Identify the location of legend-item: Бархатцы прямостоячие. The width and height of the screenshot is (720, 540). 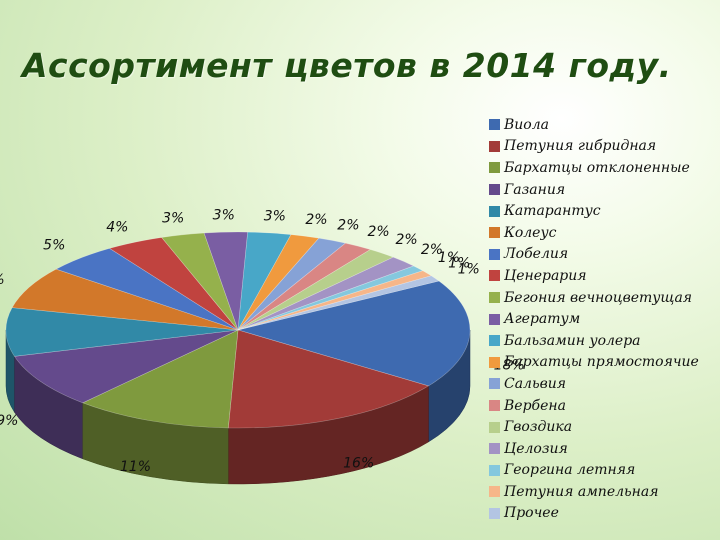
(594, 363).